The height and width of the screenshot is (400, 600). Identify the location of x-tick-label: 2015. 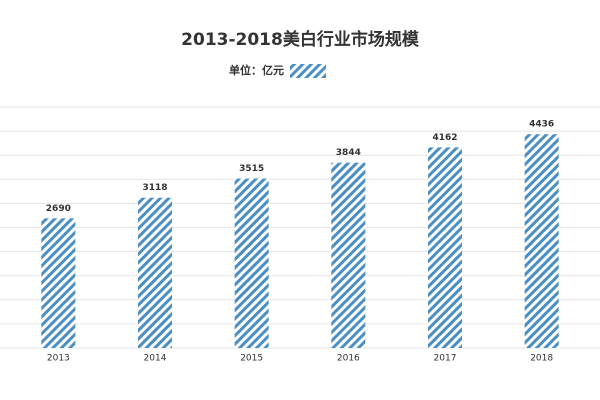
(251, 359).